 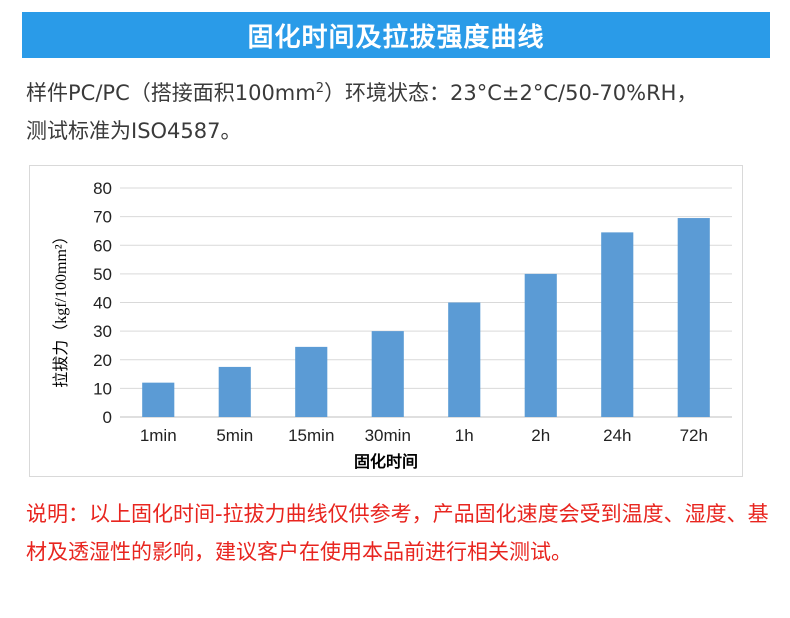 I want to click on bar-2h, so click(x=540, y=345).